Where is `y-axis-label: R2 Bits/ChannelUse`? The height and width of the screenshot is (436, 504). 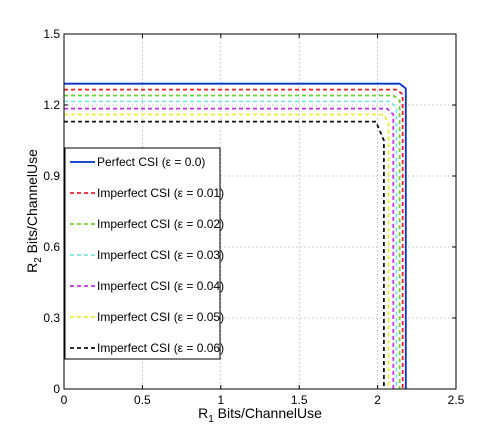 y-axis-label: R2 Bits/ChannelUse is located at coordinates (34, 211).